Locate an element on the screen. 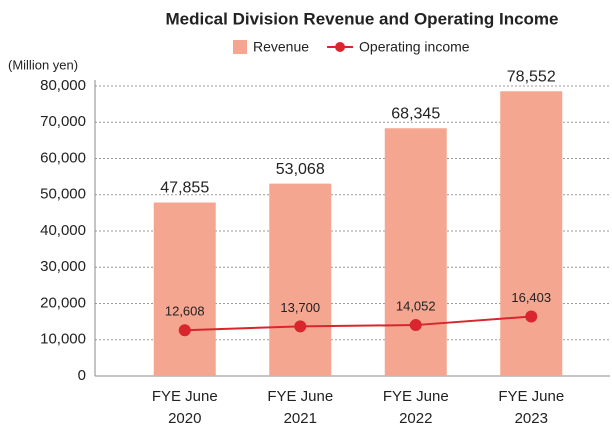  legend-label: Operating income is located at coordinates (414, 47).